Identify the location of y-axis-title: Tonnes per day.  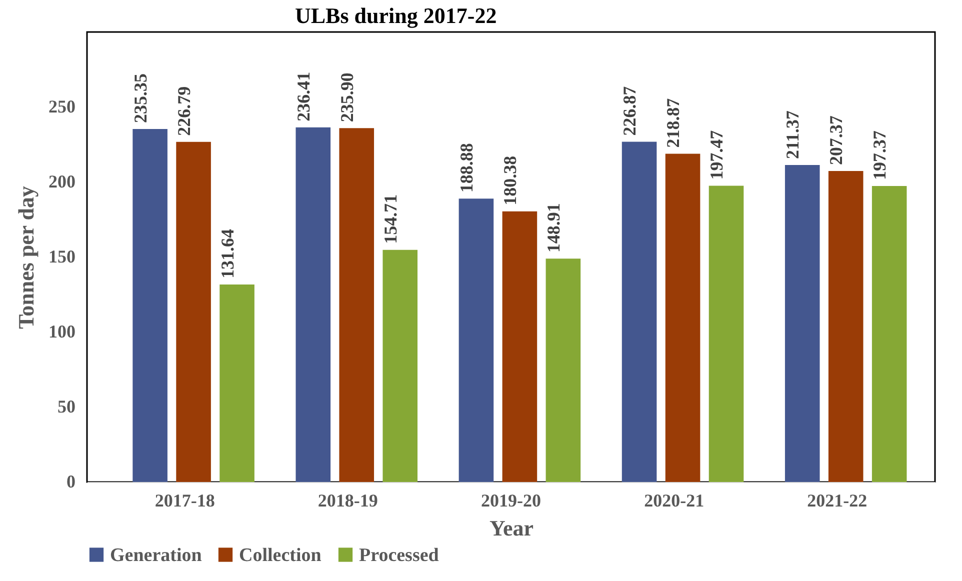
(26, 258).